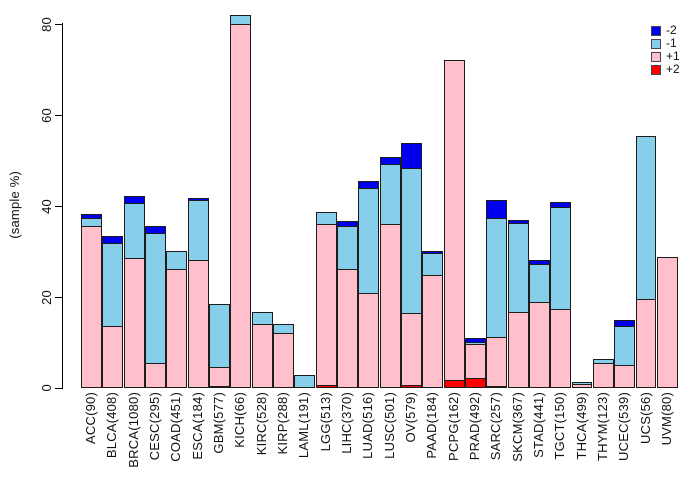  What do you see at coordinates (645, 418) in the screenshot?
I see `x-axis-label-text: UCS(56)` at bounding box center [645, 418].